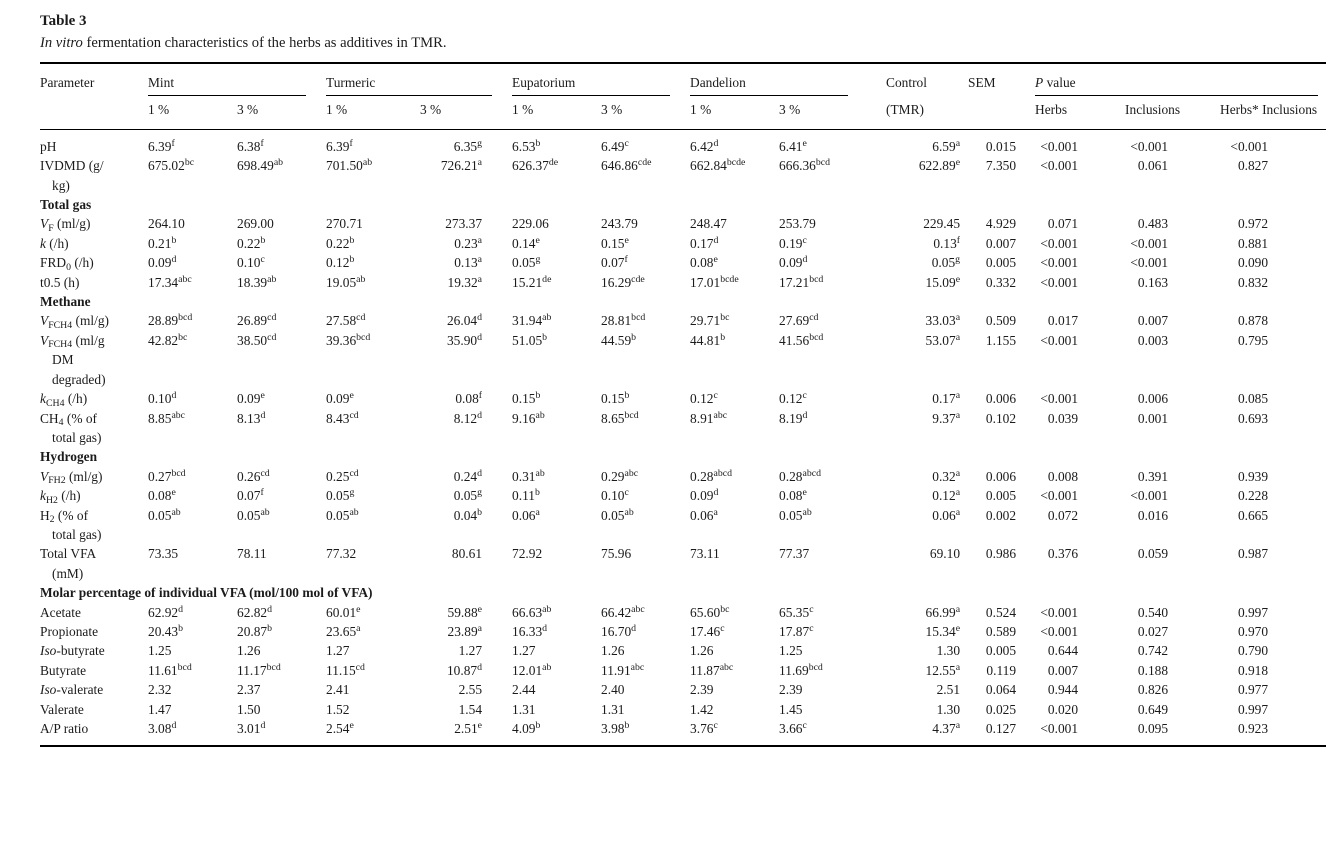 The height and width of the screenshot is (844, 1336). Describe the element at coordinates (1253, 166) in the screenshot. I see `table-cell: 0.827` at that location.